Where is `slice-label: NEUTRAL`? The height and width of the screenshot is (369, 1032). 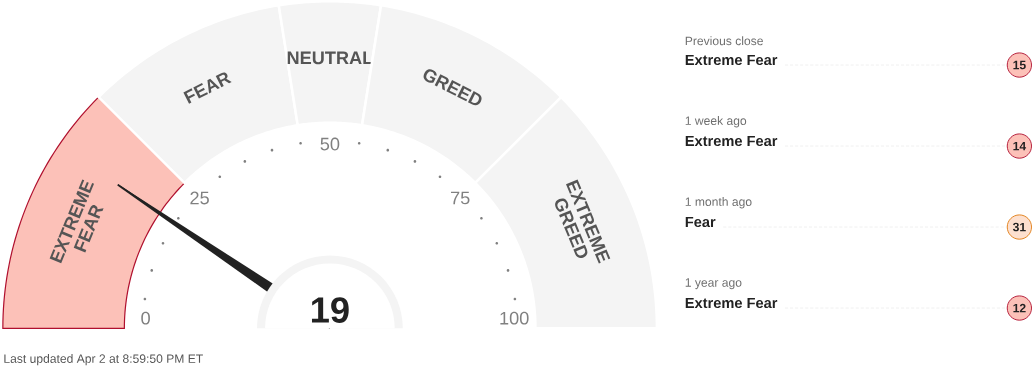
slice-label: NEUTRAL is located at coordinates (330, 58).